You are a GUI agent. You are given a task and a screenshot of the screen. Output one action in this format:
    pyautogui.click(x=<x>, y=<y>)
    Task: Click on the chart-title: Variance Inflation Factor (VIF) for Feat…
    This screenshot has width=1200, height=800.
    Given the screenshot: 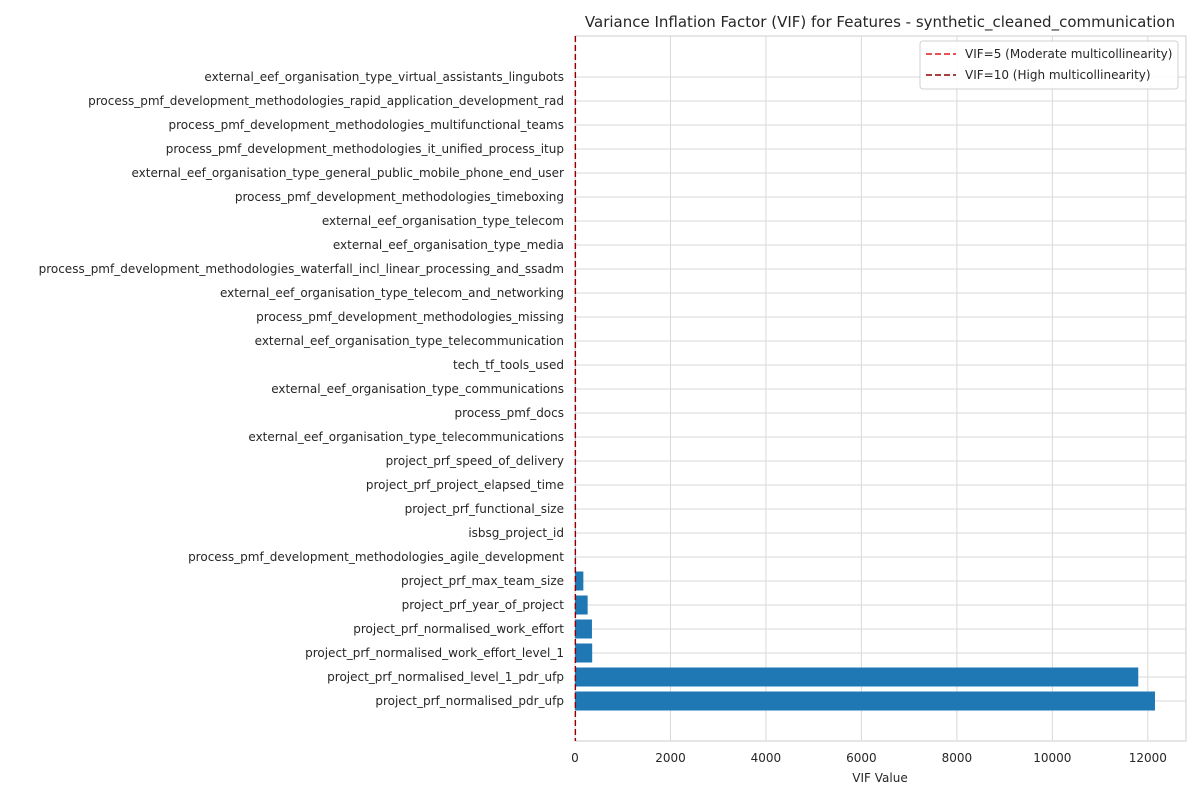 What is the action you would take?
    pyautogui.click(x=880, y=22)
    